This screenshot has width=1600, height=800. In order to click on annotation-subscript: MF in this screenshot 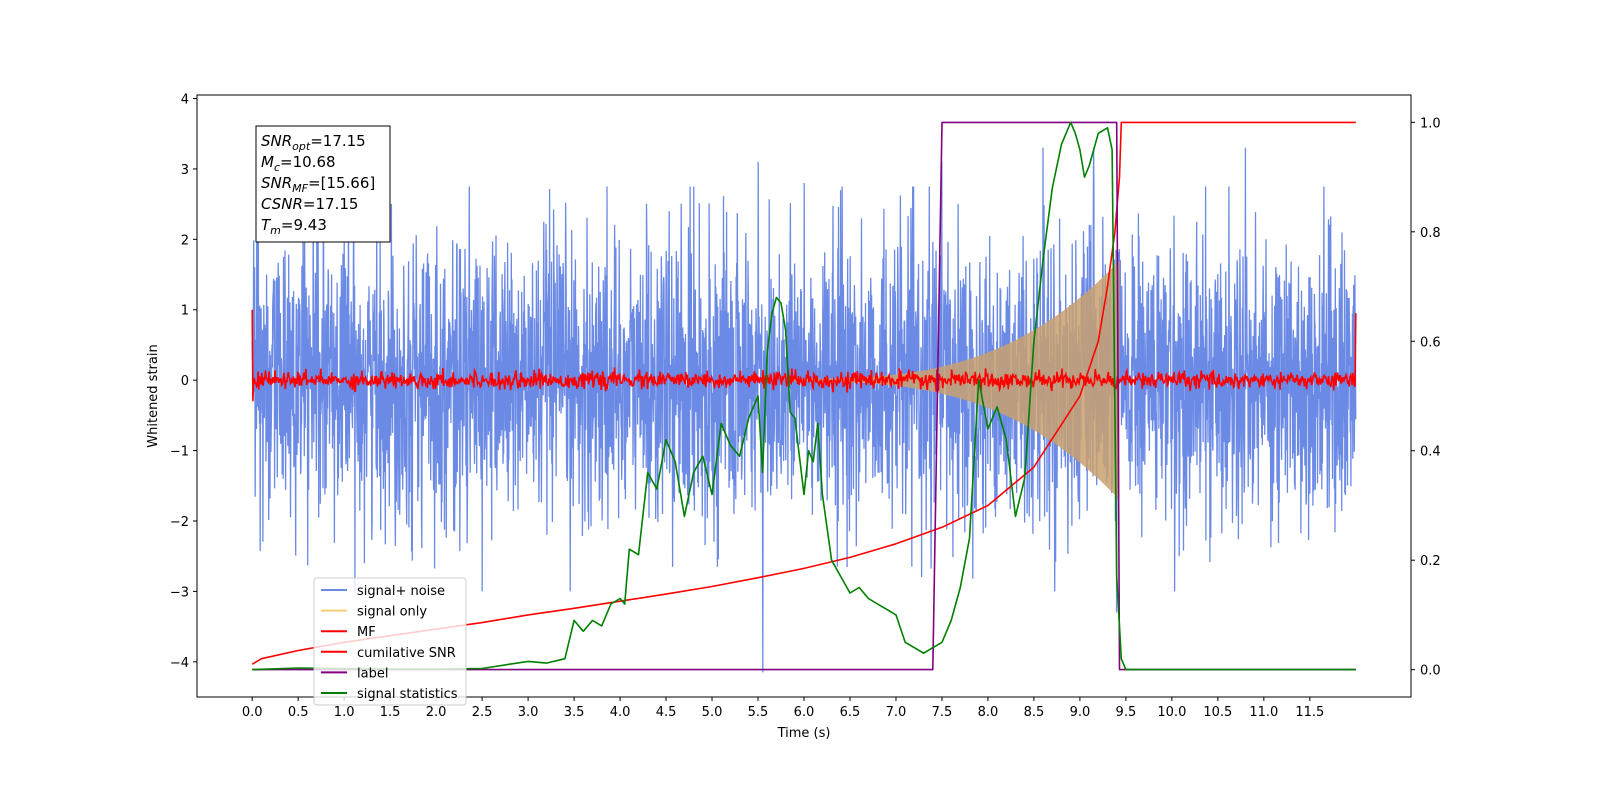, I will do `click(300, 188)`.